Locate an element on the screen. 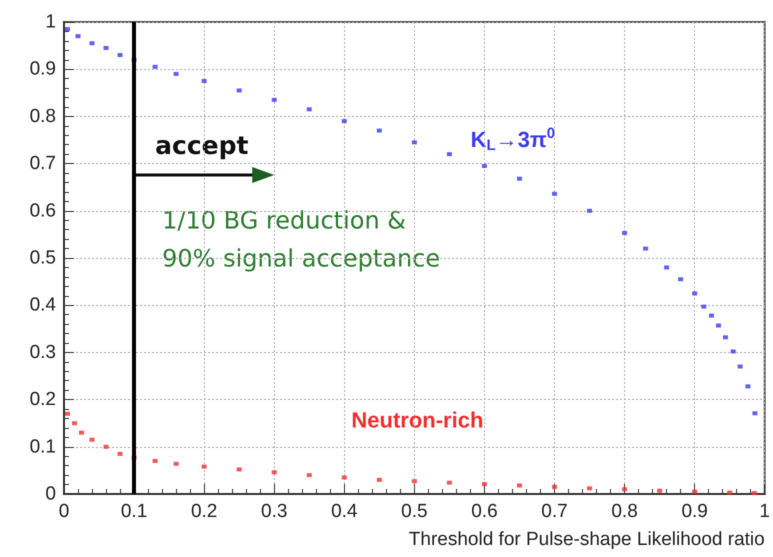  x-tick-label: 0.8 is located at coordinates (624, 511).